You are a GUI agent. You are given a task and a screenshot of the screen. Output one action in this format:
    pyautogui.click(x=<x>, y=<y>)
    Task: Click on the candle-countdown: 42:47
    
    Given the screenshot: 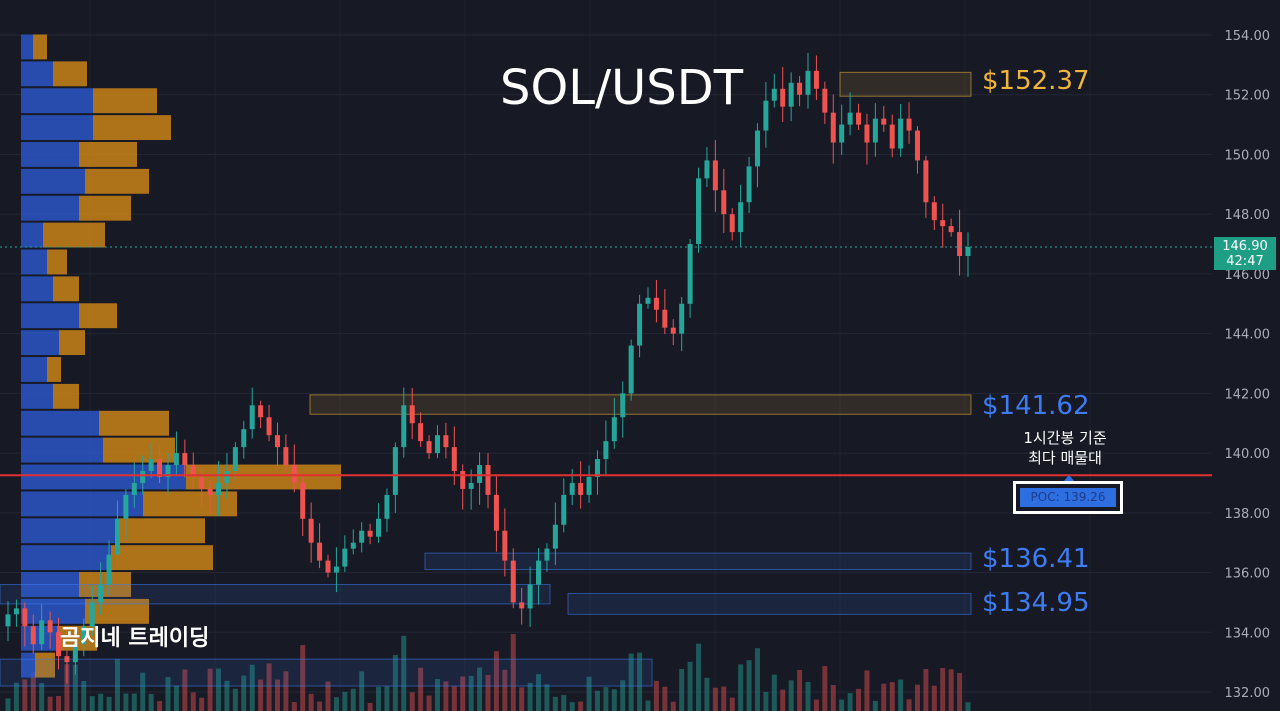 What is the action you would take?
    pyautogui.click(x=1245, y=261)
    